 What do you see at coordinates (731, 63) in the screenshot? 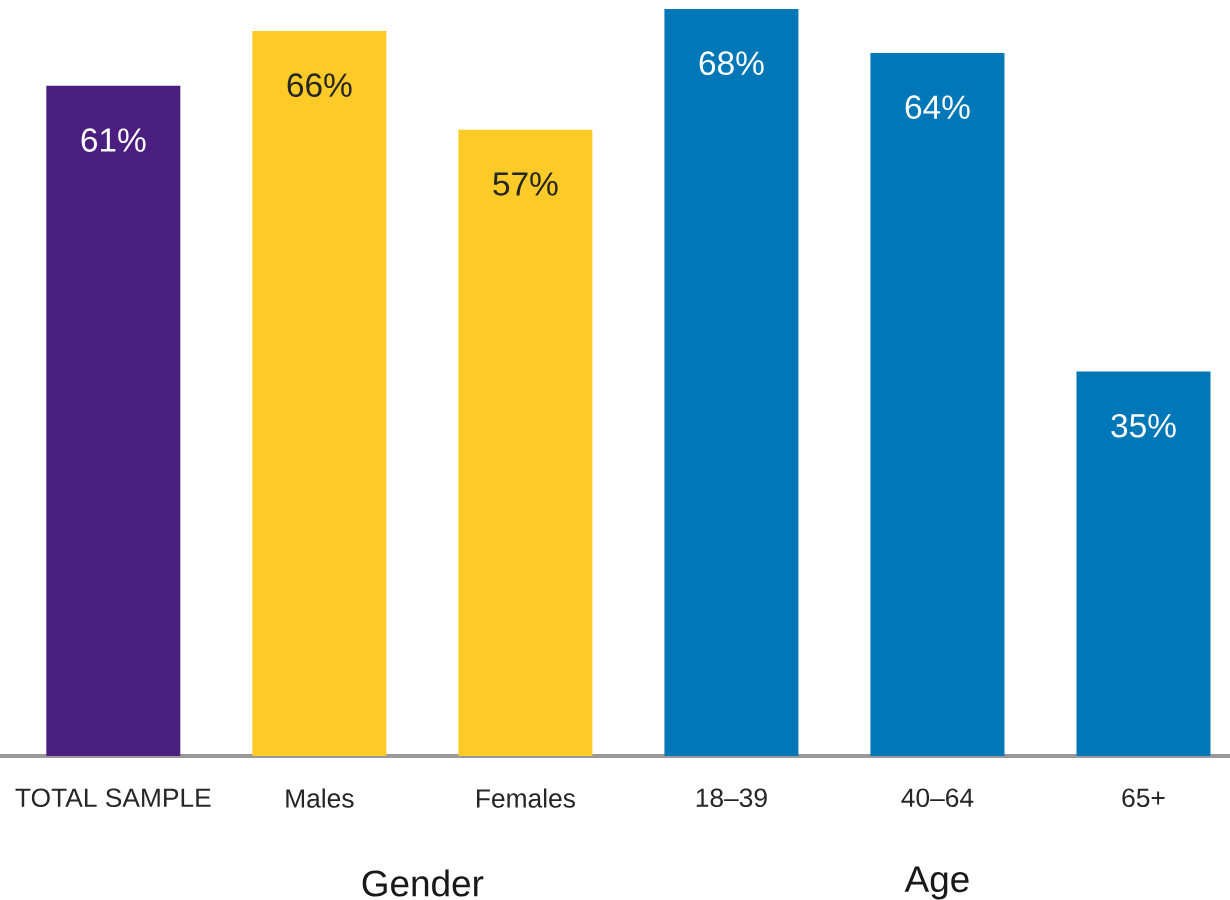
I see `data-label: 68%` at bounding box center [731, 63].